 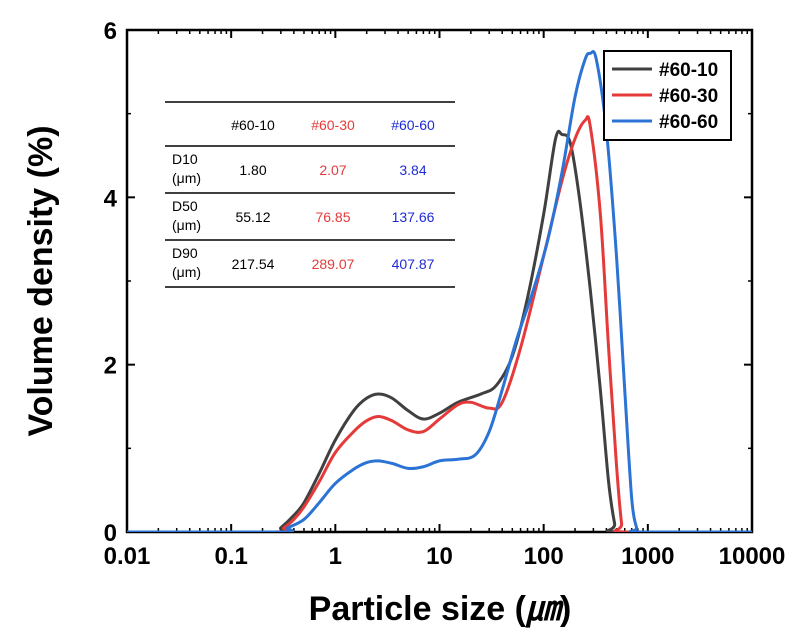 What do you see at coordinates (335, 556) in the screenshot?
I see `x-tick-label: 1` at bounding box center [335, 556].